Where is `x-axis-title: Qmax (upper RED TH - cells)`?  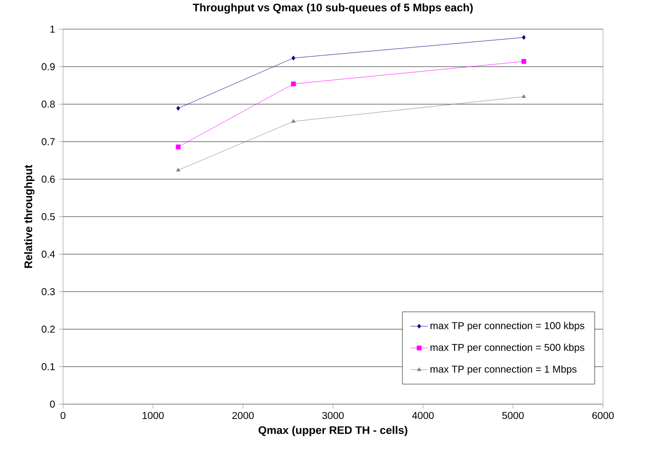
x-axis-title: Qmax (upper RED TH - cells) is located at coordinates (333, 431).